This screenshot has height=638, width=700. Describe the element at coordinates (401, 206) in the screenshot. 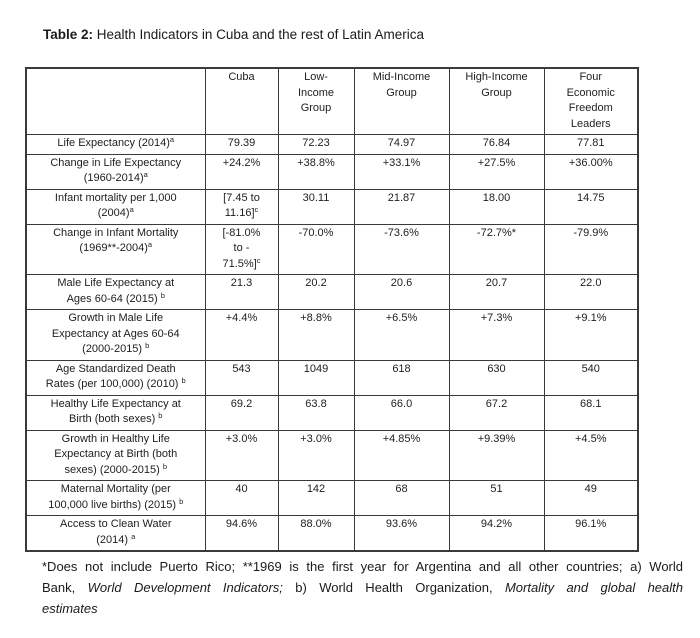

I see `cell-mid-income-group: 21.87` at that location.